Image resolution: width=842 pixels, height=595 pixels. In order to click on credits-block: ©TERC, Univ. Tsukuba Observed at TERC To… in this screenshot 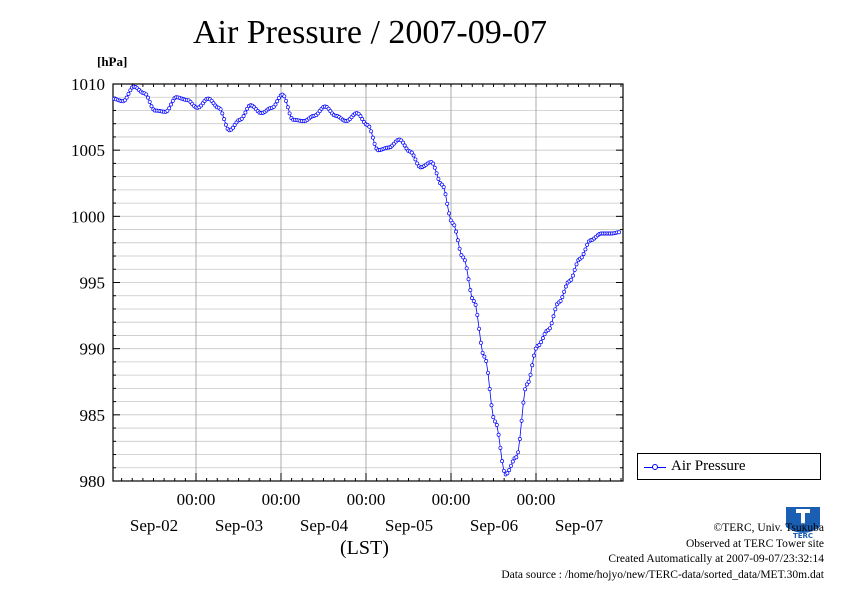, I will do `click(662, 552)`.